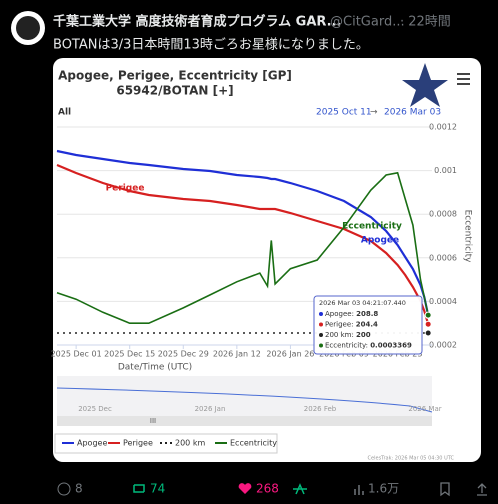 This screenshot has height=504, width=498. Describe the element at coordinates (443, 257) in the screenshot. I see `y2-tick-label: 0.0006` at that location.